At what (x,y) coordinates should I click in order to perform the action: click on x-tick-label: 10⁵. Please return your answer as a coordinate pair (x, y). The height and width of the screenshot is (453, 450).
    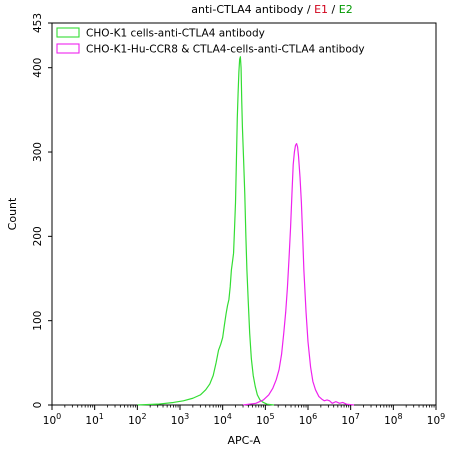
    Looking at the image, I should click on (265, 419).